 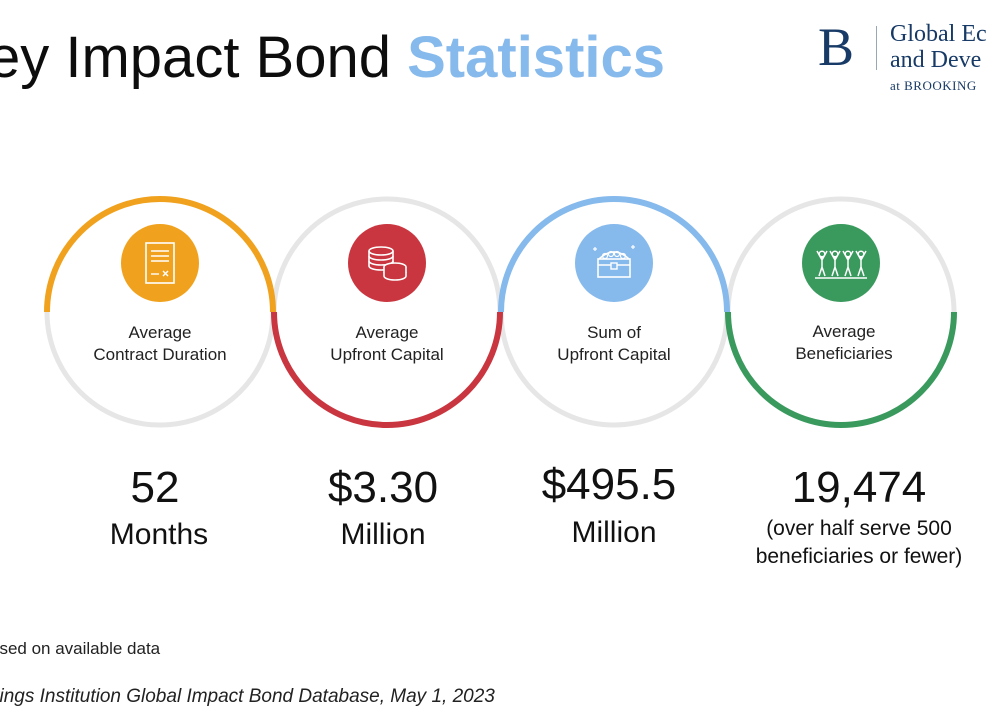 What do you see at coordinates (536, 57) in the screenshot?
I see `title-accent: Statistics` at bounding box center [536, 57].